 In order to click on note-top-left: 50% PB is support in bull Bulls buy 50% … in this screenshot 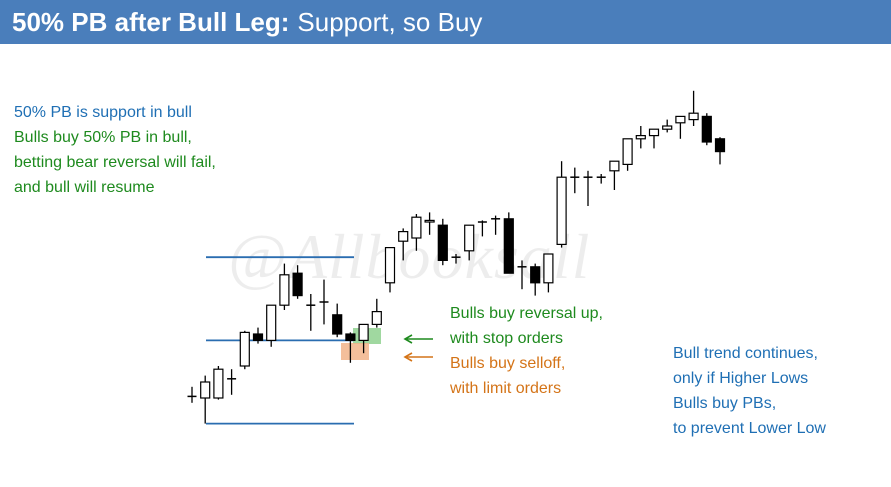, I will do `click(115, 150)`.